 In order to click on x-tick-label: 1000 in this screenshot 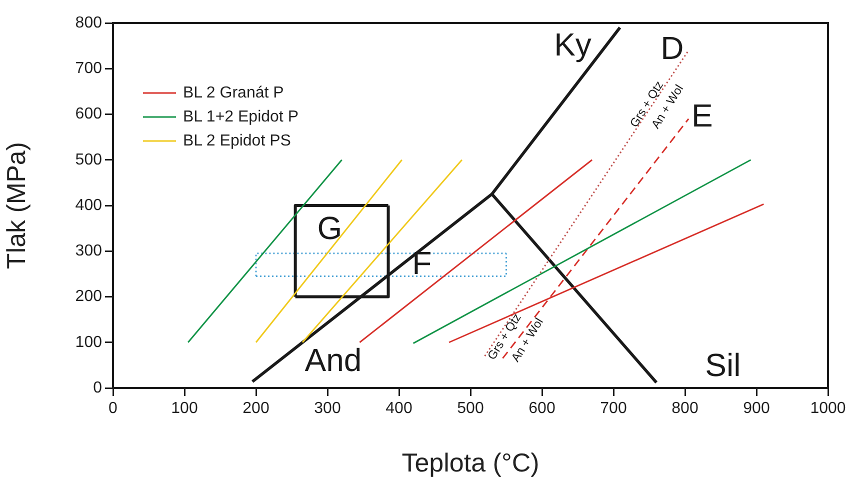, I will do `click(828, 409)`.